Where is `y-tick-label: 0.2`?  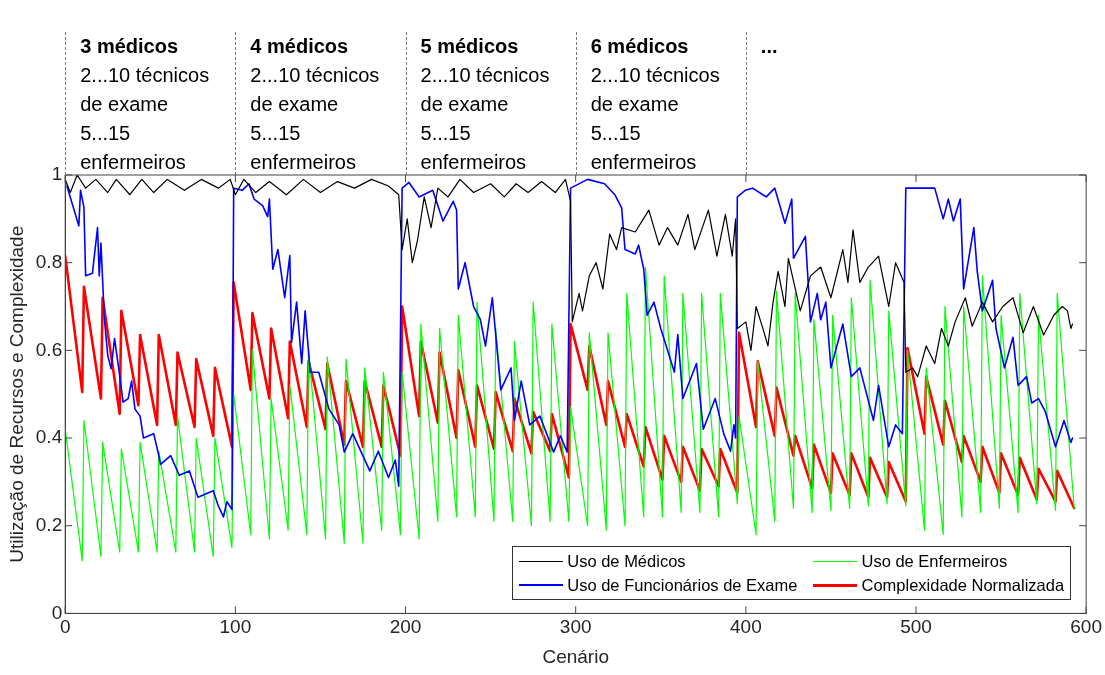
y-tick-label: 0.2 is located at coordinates (49, 524).